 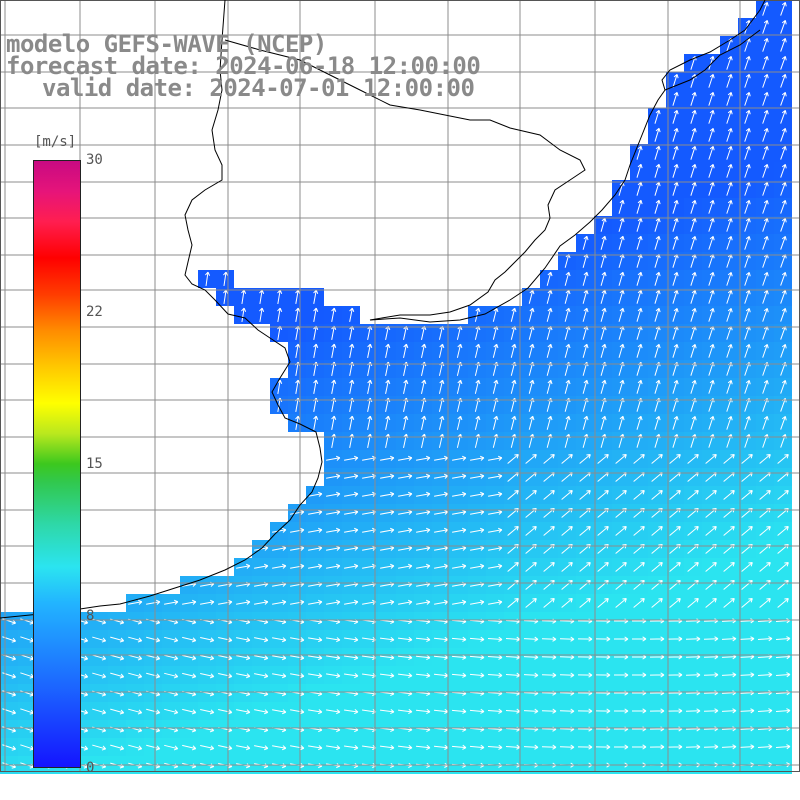 I want to click on forecast-date: forecast date: 2024-06-18 12:00:00, so click(x=243, y=66).